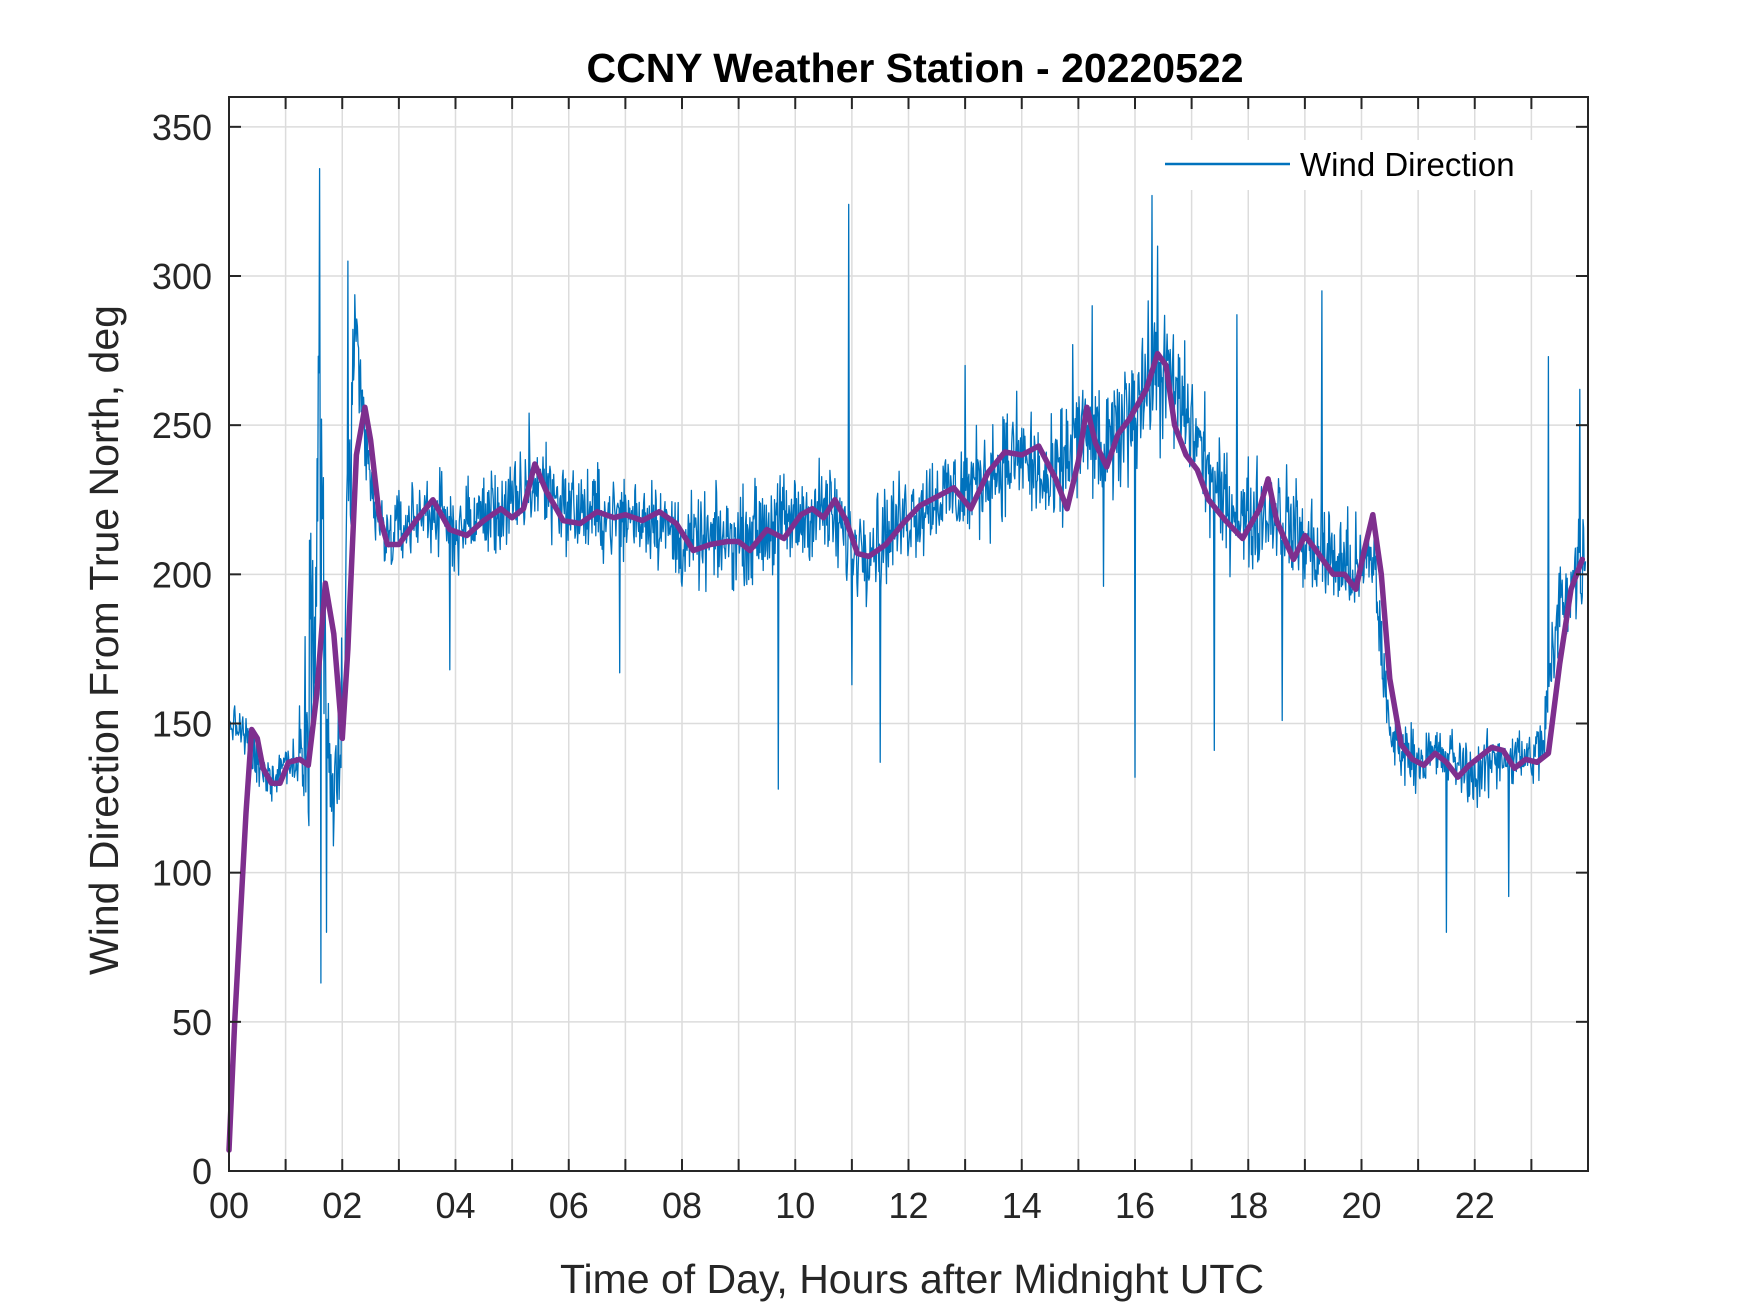  I want to click on y-tick-labels: 0 50 100 150 200 250 300 350, so click(182, 649).